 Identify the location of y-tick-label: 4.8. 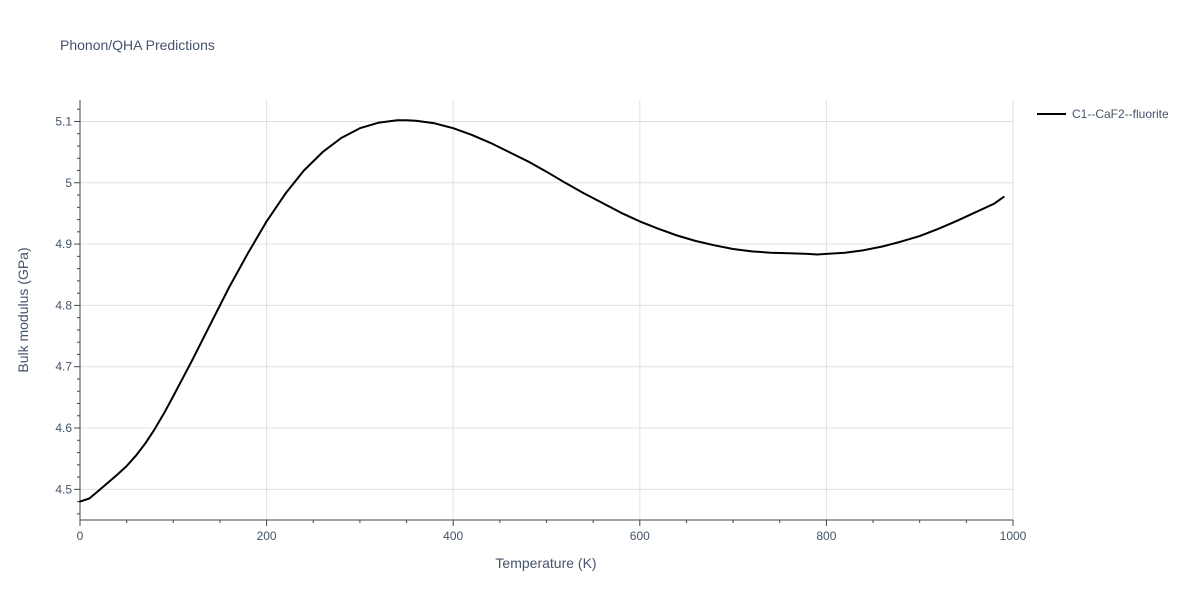
(63, 305).